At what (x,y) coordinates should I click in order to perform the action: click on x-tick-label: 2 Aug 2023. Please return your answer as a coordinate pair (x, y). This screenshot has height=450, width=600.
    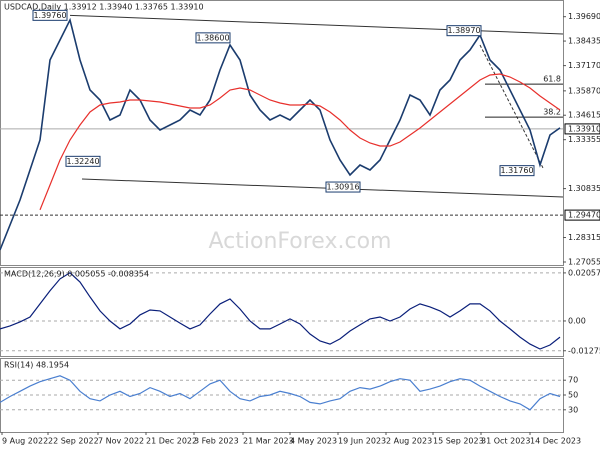
    Looking at the image, I should click on (409, 441).